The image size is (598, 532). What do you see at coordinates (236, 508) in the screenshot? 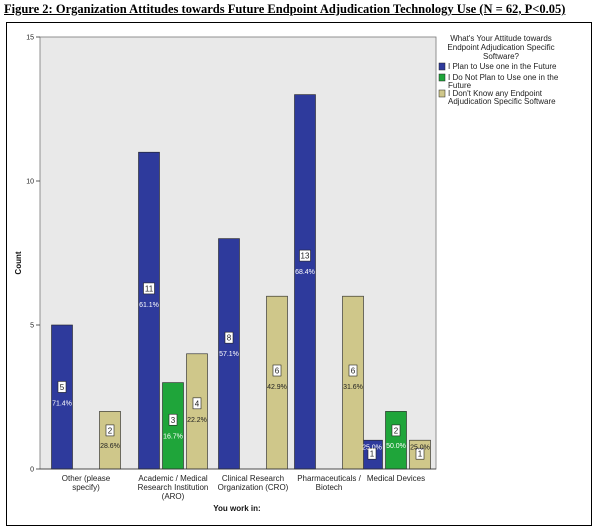
I see `x-axis-title: You work in:` at bounding box center [236, 508].